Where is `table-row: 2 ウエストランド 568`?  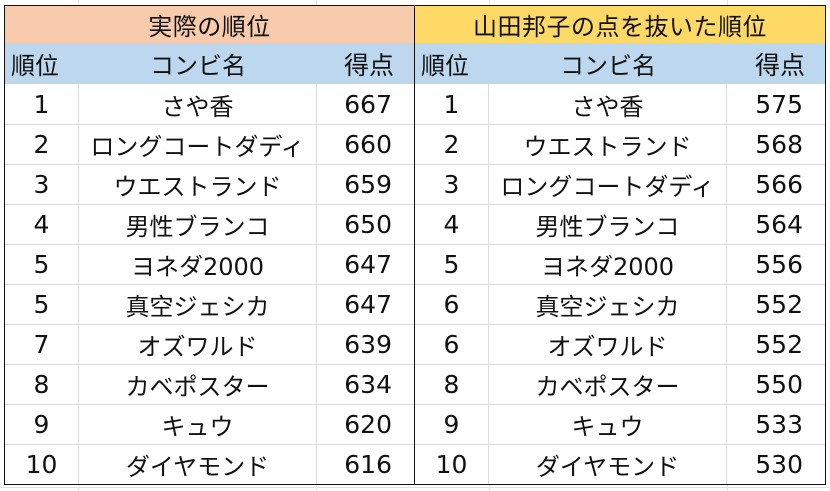 table-row: 2 ウエストランド 568 is located at coordinates (620, 144).